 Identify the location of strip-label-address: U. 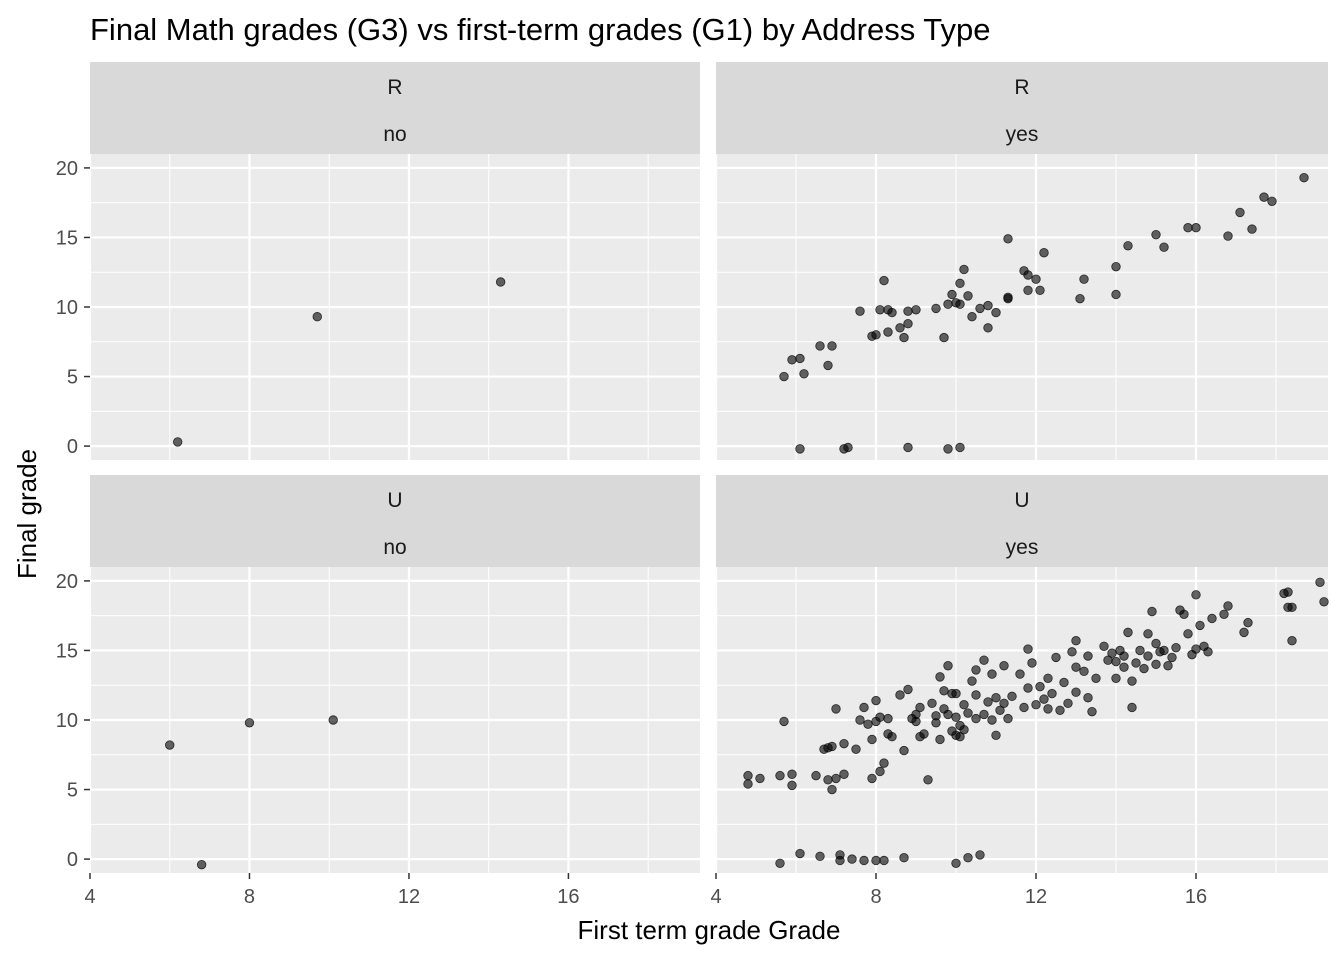
(1021, 500).